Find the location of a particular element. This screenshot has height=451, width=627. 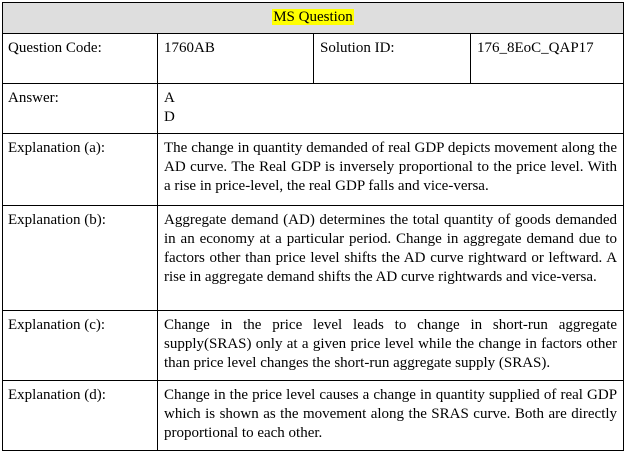

answer-cell: A D is located at coordinates (390, 108).